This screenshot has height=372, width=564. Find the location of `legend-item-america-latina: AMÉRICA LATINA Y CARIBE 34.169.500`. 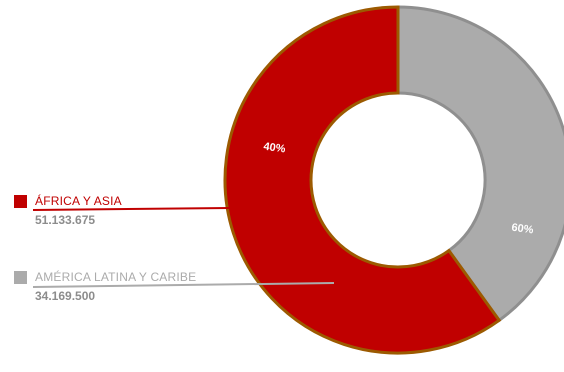

legend-item-america-latina: AMÉRICA LATINA Y CARIBE 34.169.500 is located at coordinates (105, 286).